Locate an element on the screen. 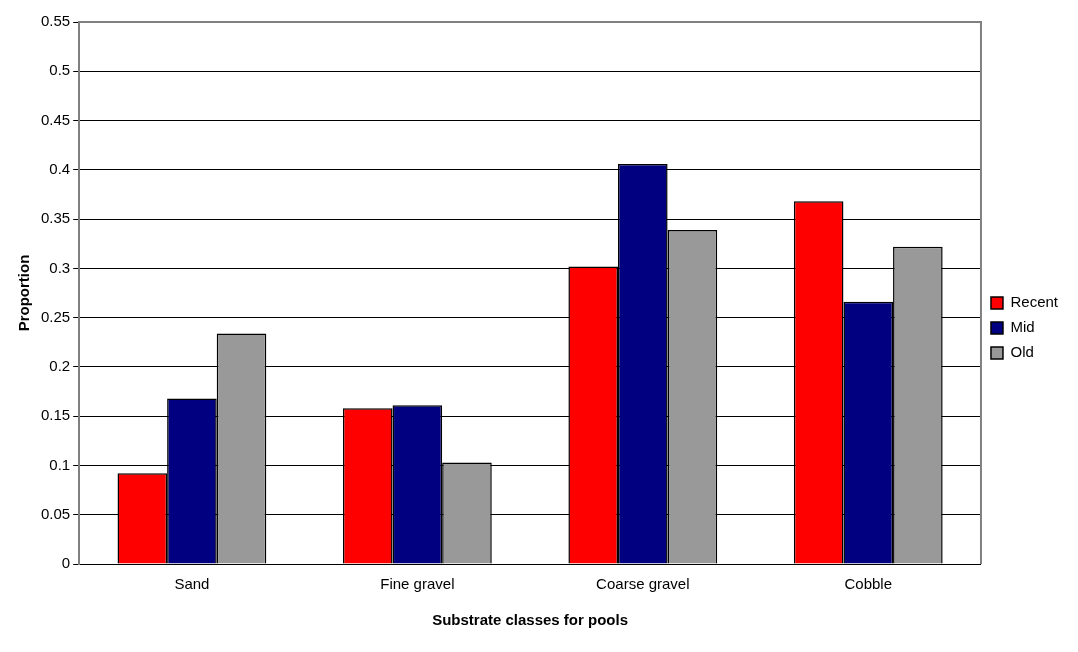  y-tick-label: 0.15 is located at coordinates (55, 415).